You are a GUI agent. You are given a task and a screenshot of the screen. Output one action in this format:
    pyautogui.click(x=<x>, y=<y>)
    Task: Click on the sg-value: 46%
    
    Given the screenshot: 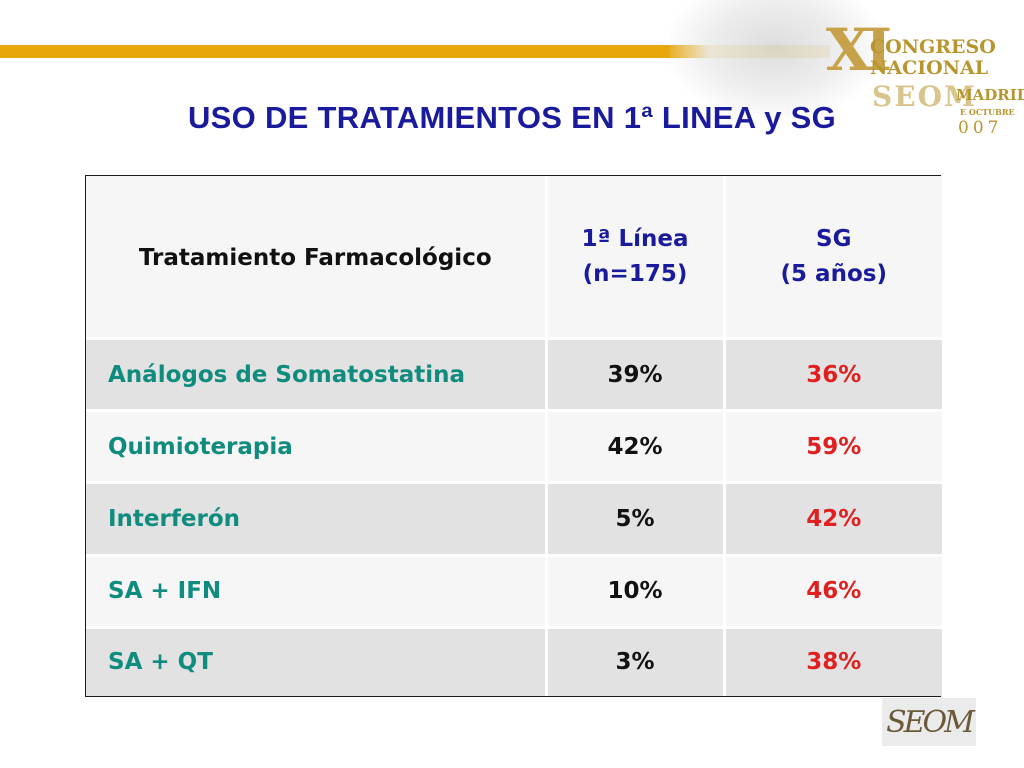 What is the action you would take?
    pyautogui.click(x=833, y=592)
    